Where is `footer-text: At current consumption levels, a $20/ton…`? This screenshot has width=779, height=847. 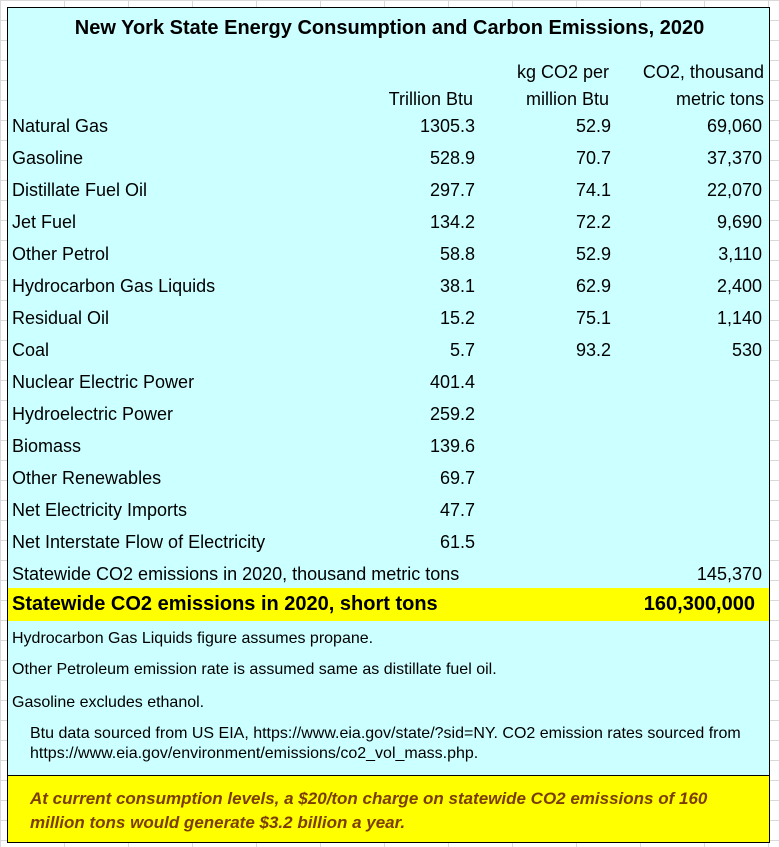 footer-text: At current consumption levels, a $20/ton… is located at coordinates (369, 810).